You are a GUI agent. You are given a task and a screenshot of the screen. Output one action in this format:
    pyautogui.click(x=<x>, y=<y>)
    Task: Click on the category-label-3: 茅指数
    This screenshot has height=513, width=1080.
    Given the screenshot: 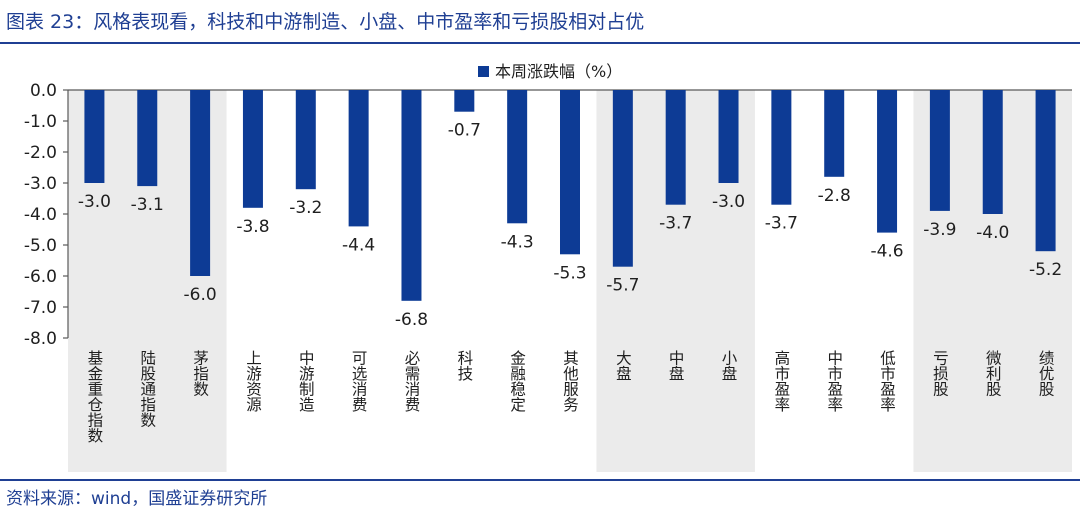 What is the action you would take?
    pyautogui.click(x=200, y=373)
    